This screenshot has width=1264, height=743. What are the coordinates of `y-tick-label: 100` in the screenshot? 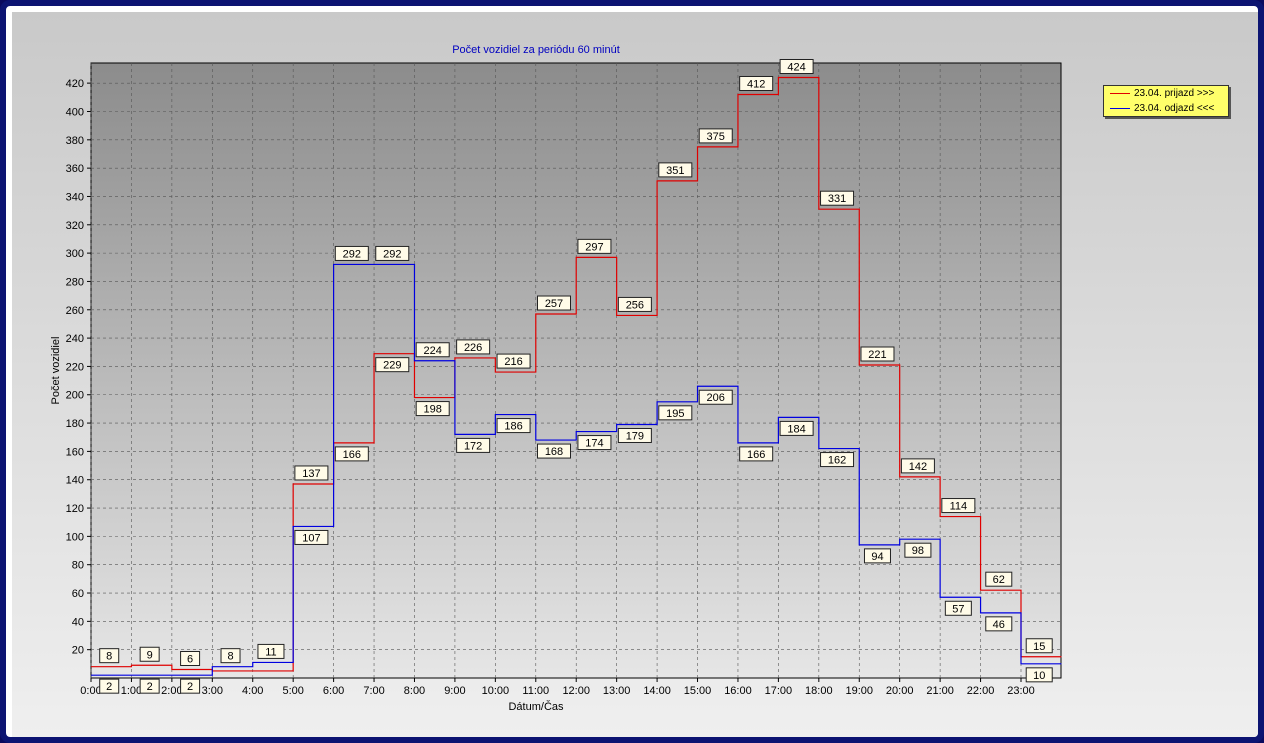 It's located at (75, 537).